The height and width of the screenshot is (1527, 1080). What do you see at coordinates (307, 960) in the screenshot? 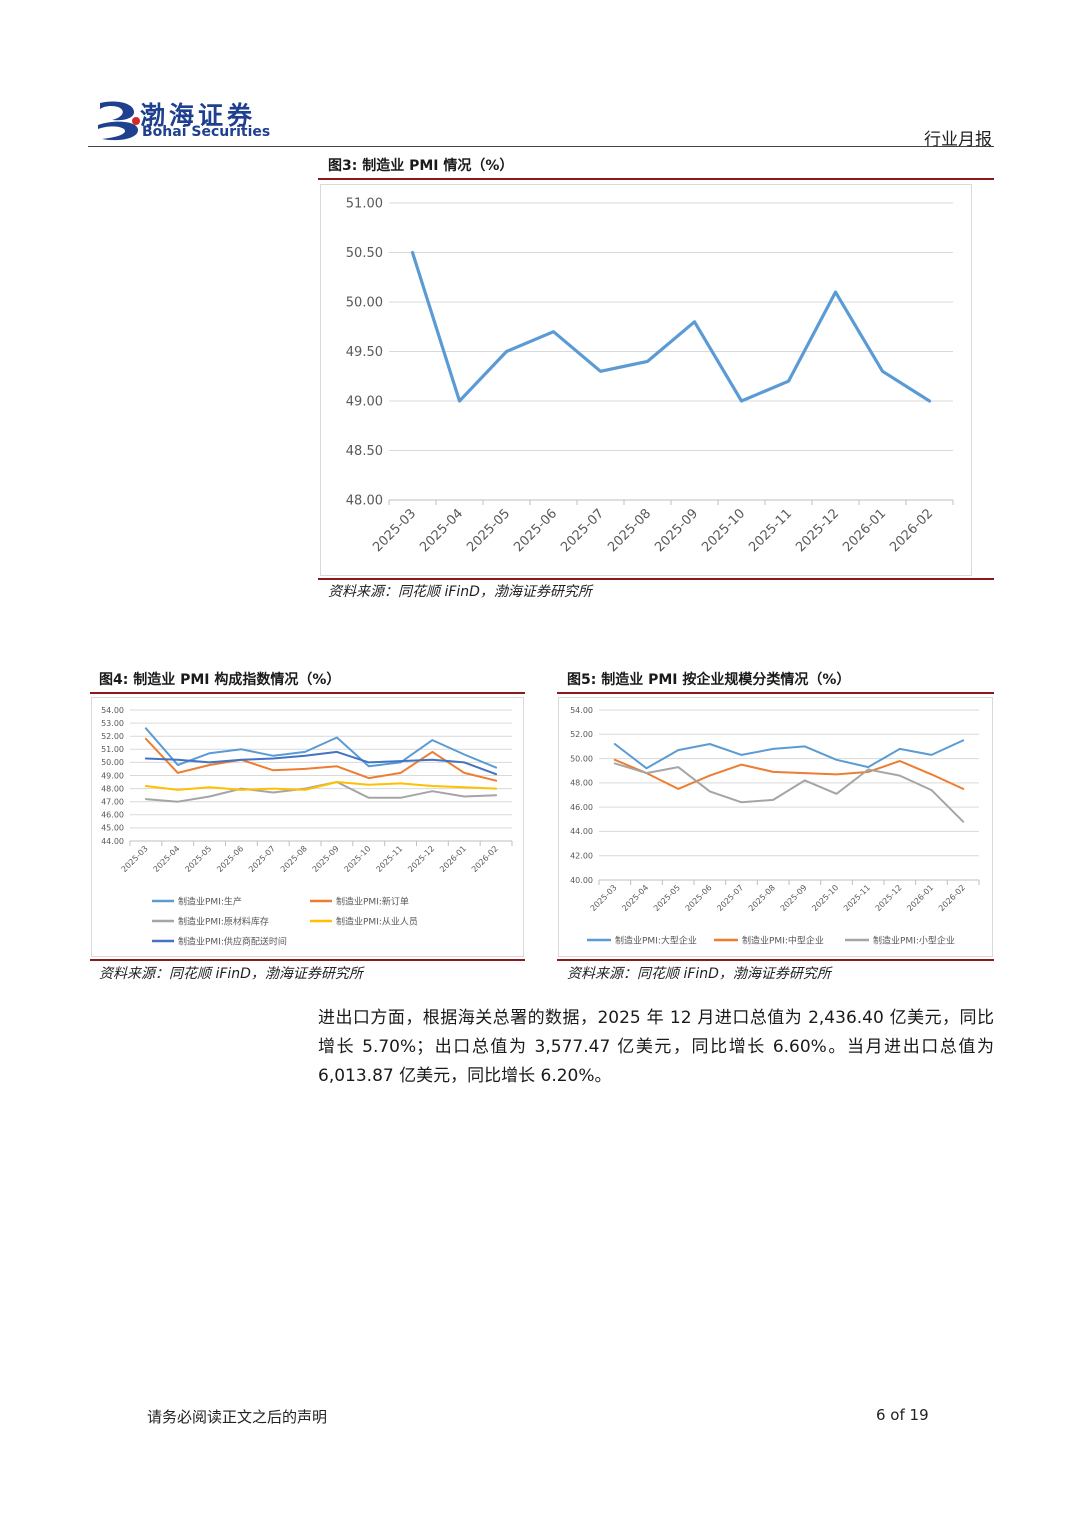
I see `fig4-bottom-rule` at bounding box center [307, 960].